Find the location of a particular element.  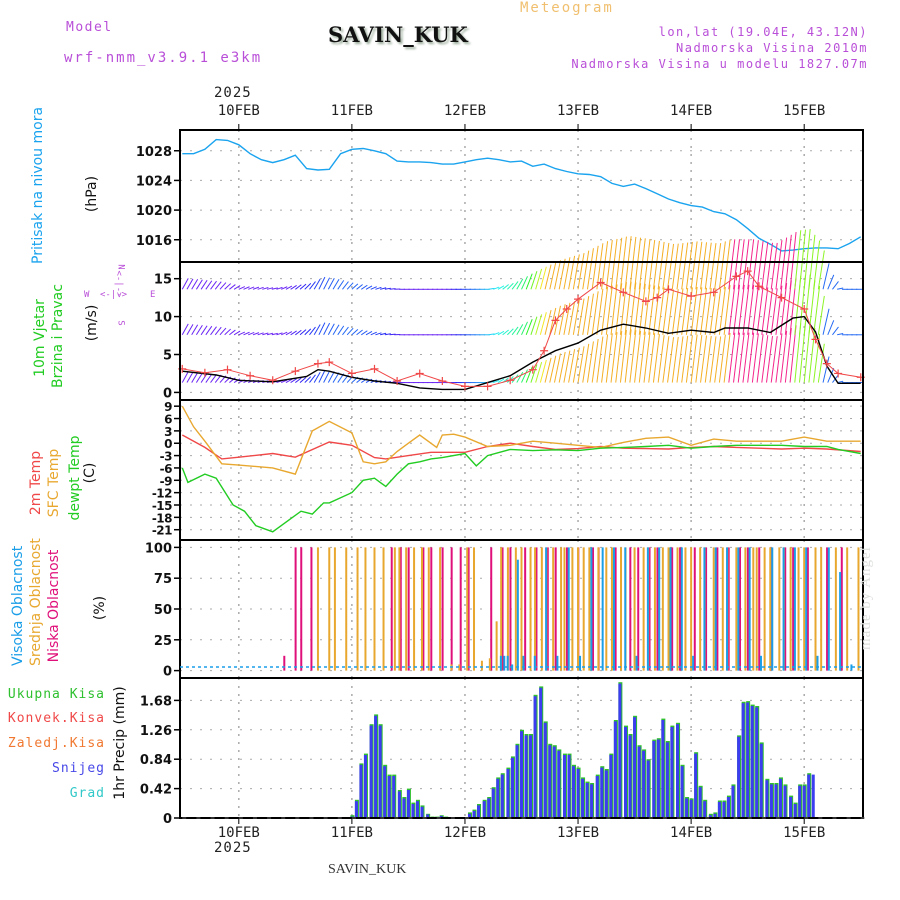

bottom-day-label: 11FEB is located at coordinates (352, 833).